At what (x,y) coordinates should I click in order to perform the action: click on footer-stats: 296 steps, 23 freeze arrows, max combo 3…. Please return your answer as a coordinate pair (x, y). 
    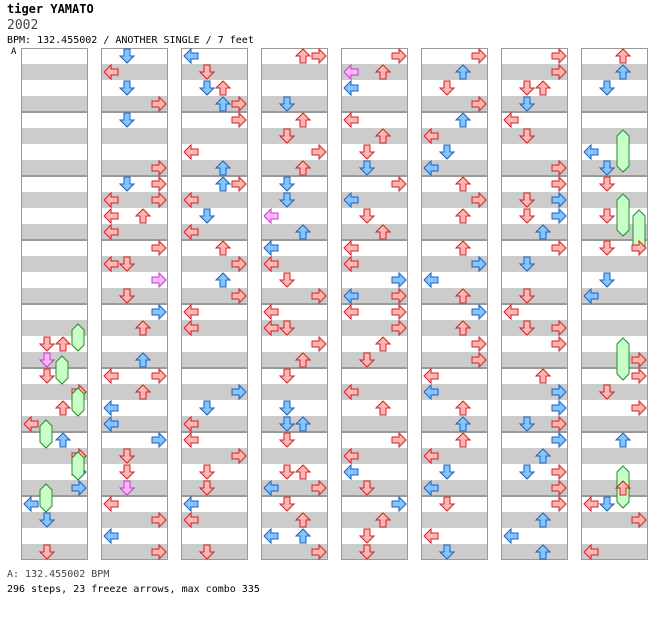
    Looking at the image, I should click on (133, 589).